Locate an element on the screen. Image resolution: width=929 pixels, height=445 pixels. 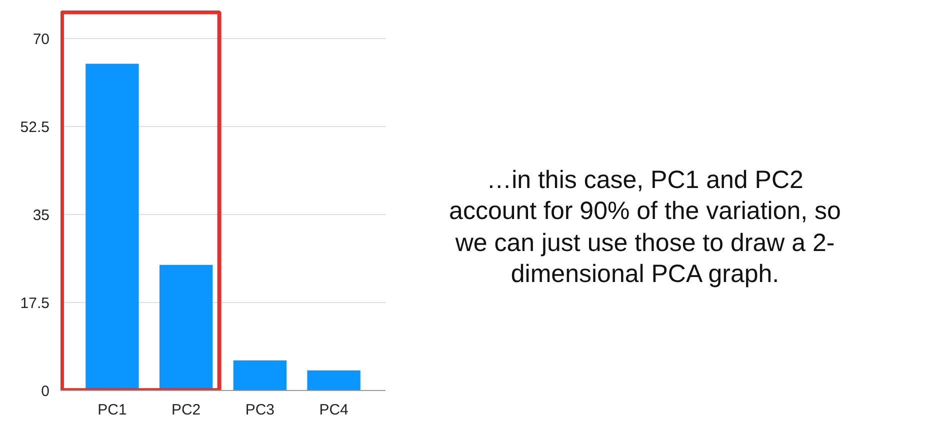
y-tick-label: 52.5 is located at coordinates (35, 127).